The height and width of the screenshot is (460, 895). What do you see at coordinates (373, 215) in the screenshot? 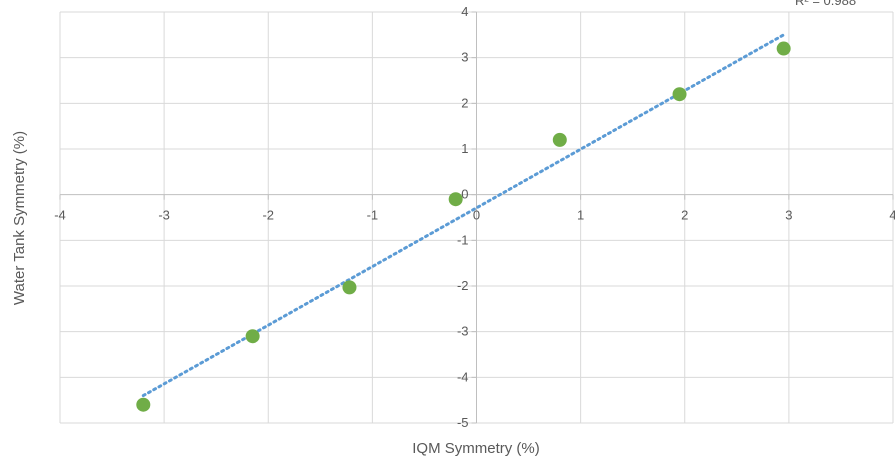
I see `x-tick-label: -1` at bounding box center [373, 215].